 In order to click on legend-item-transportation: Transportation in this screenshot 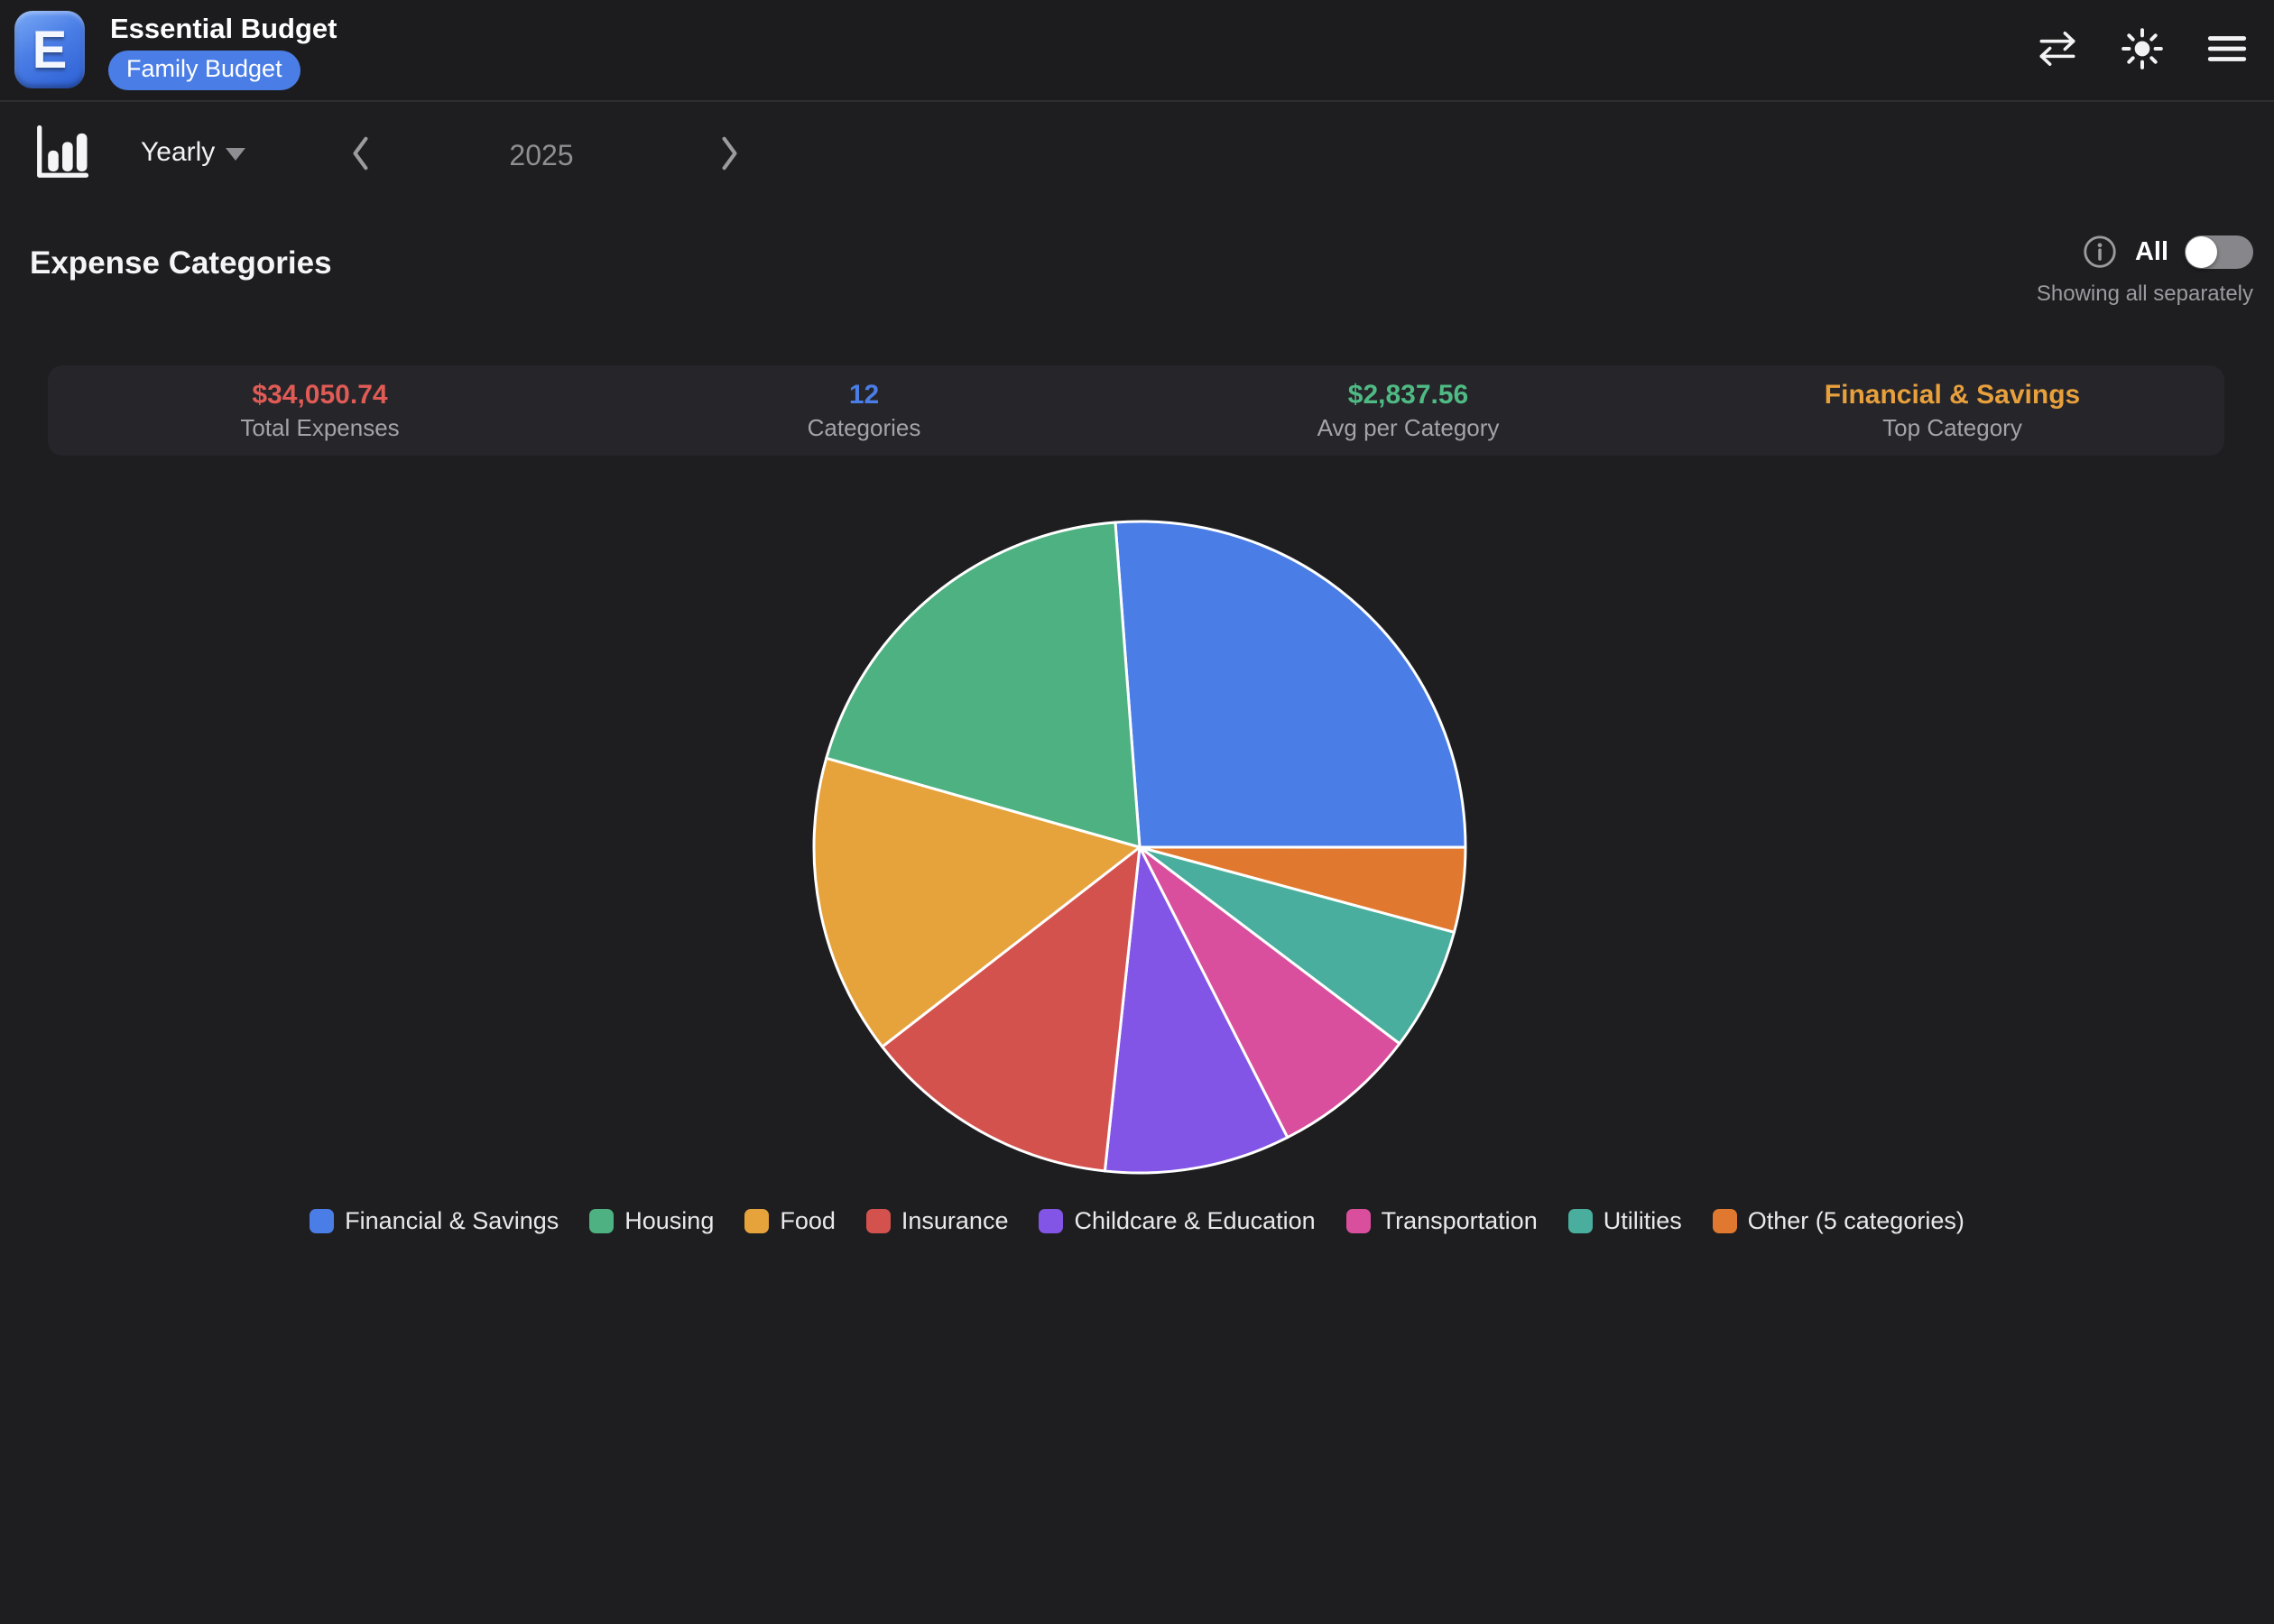, I will do `click(1442, 1221)`.